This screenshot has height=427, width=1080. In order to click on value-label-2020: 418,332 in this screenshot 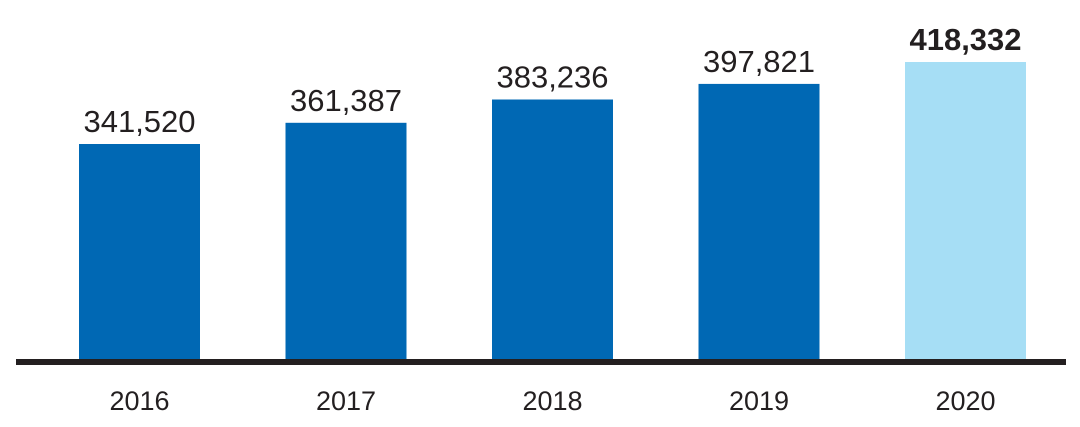, I will do `click(965, 39)`.